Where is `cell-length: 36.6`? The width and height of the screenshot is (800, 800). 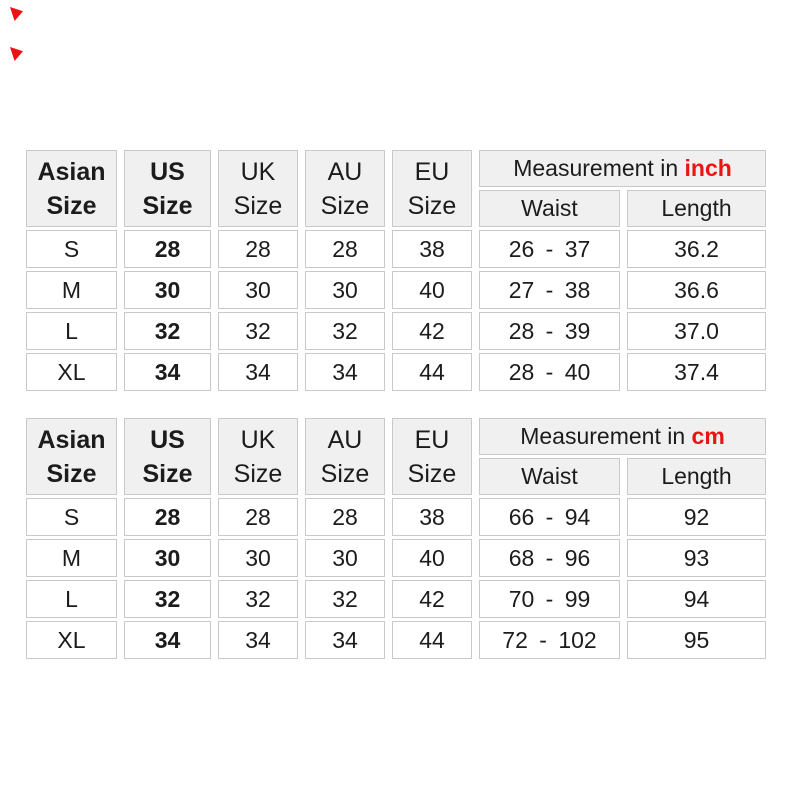 cell-length: 36.6 is located at coordinates (696, 290).